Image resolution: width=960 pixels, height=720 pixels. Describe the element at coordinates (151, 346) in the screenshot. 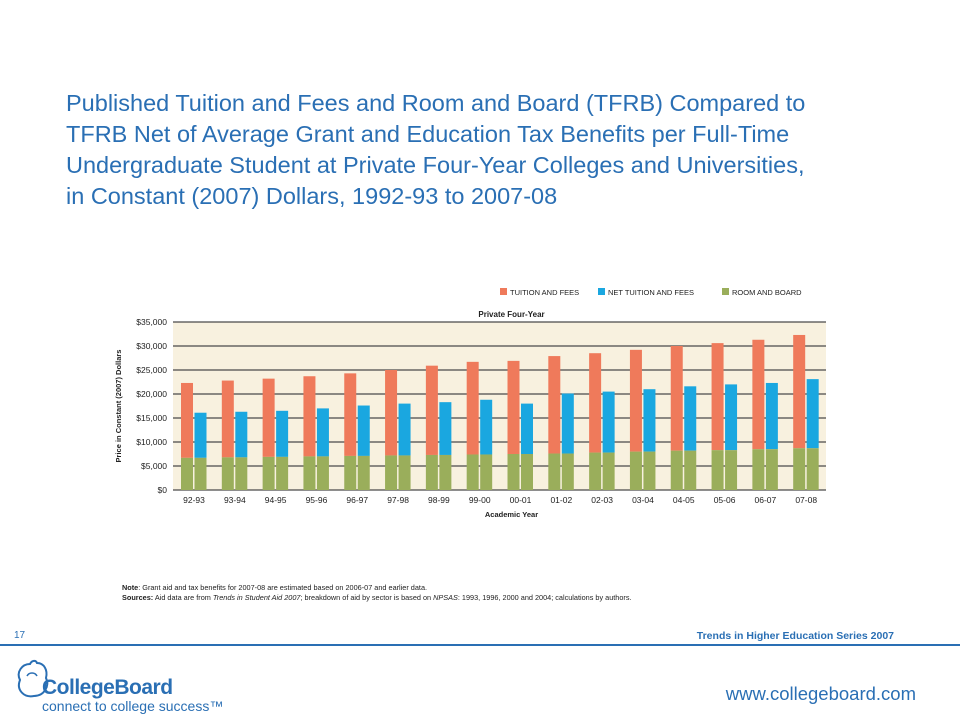

I see `y-tick-label: $30,000` at that location.